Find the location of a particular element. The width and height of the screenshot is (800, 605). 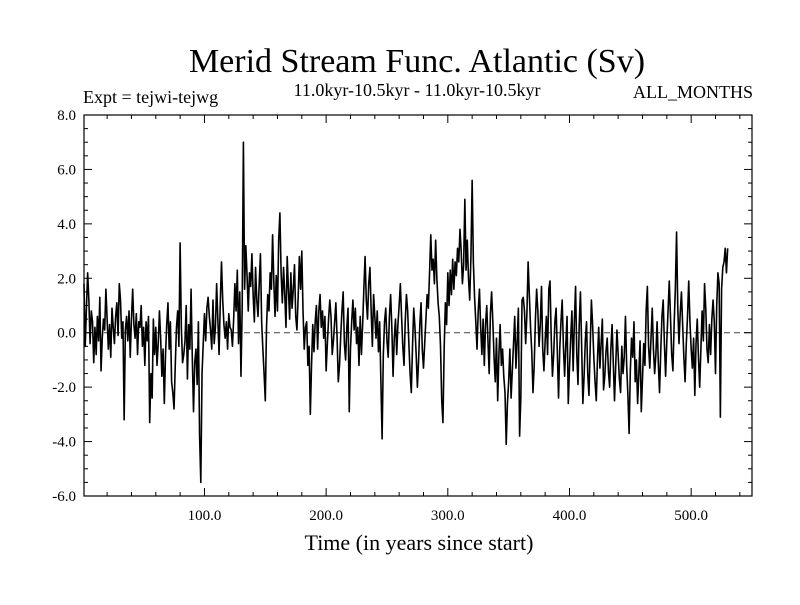

y-tick-label: -2.0 is located at coordinates (64, 388).